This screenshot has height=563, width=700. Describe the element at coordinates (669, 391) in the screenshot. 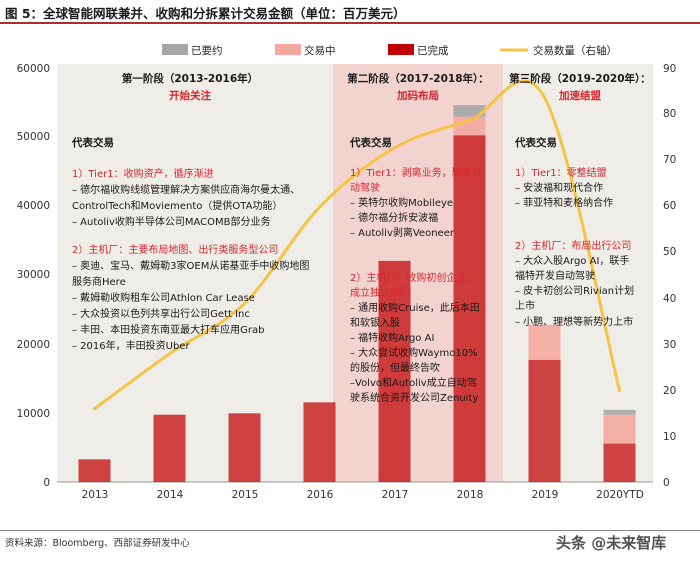

I see `right-tick: 20` at that location.